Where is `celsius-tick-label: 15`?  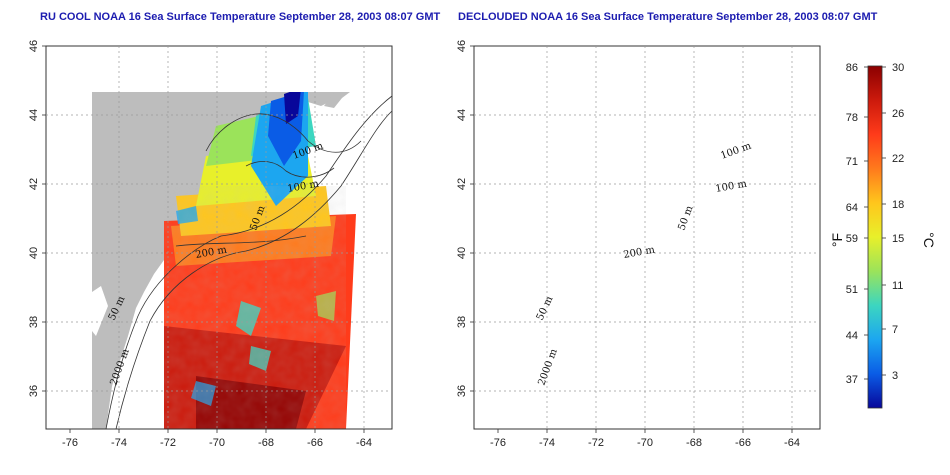 celsius-tick-label: 15 is located at coordinates (898, 239).